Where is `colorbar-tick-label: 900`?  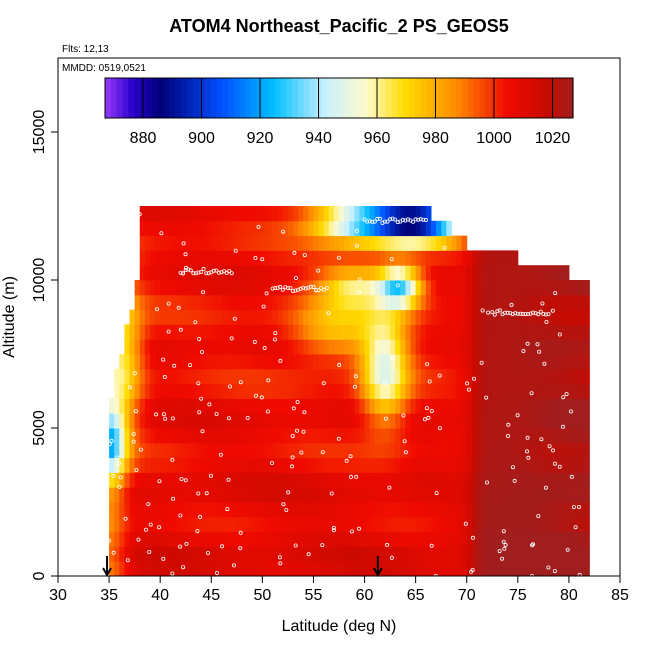
colorbar-tick-label: 900 is located at coordinates (201, 138).